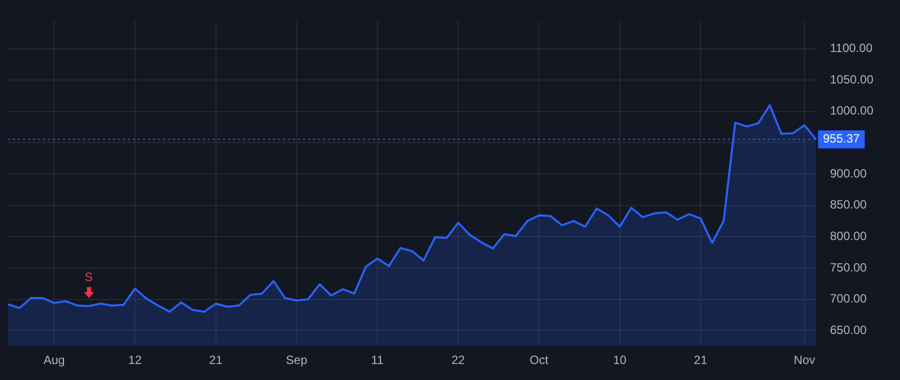 The image size is (900, 380). I want to click on x-tick-label: Sep, so click(297, 360).